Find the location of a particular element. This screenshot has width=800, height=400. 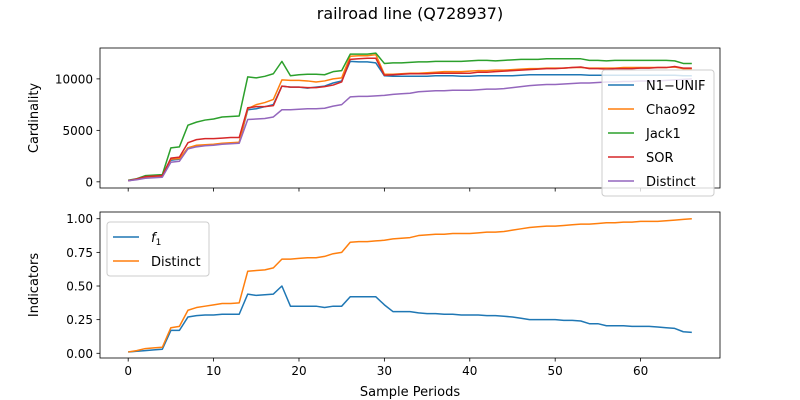

y-tick-label: 10000 is located at coordinates (74, 79).